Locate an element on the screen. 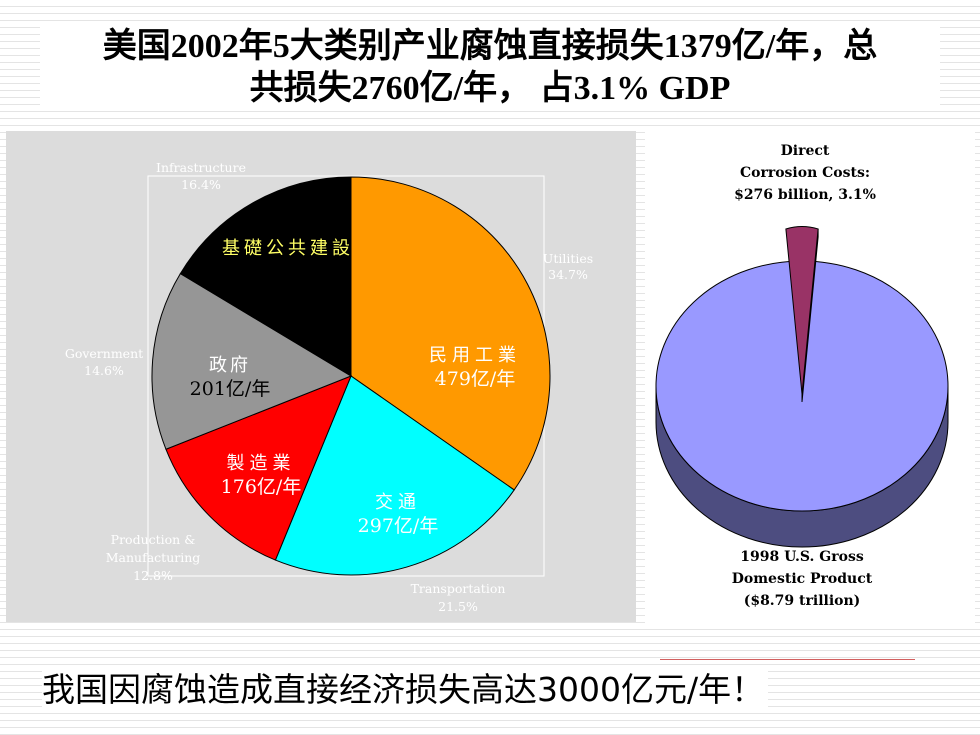 The width and height of the screenshot is (980, 735). slice-inner-label: 民用工業 is located at coordinates (475, 355).